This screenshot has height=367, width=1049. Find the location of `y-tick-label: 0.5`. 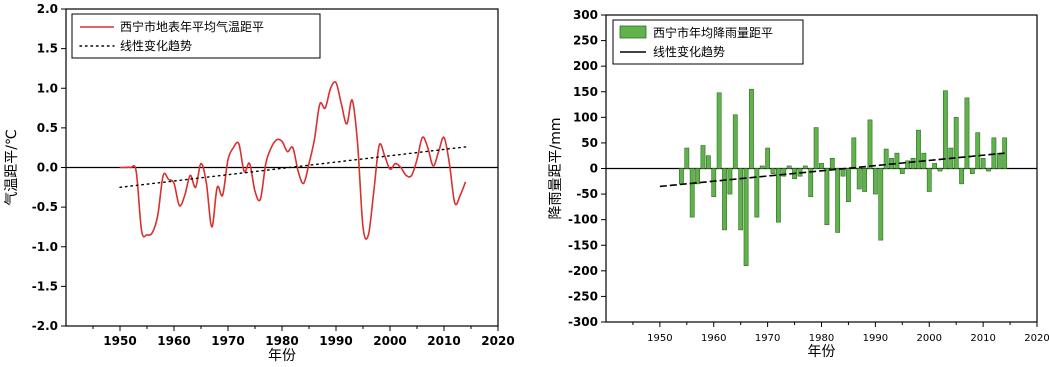

y-tick-label: 0.5 is located at coordinates (47, 128).